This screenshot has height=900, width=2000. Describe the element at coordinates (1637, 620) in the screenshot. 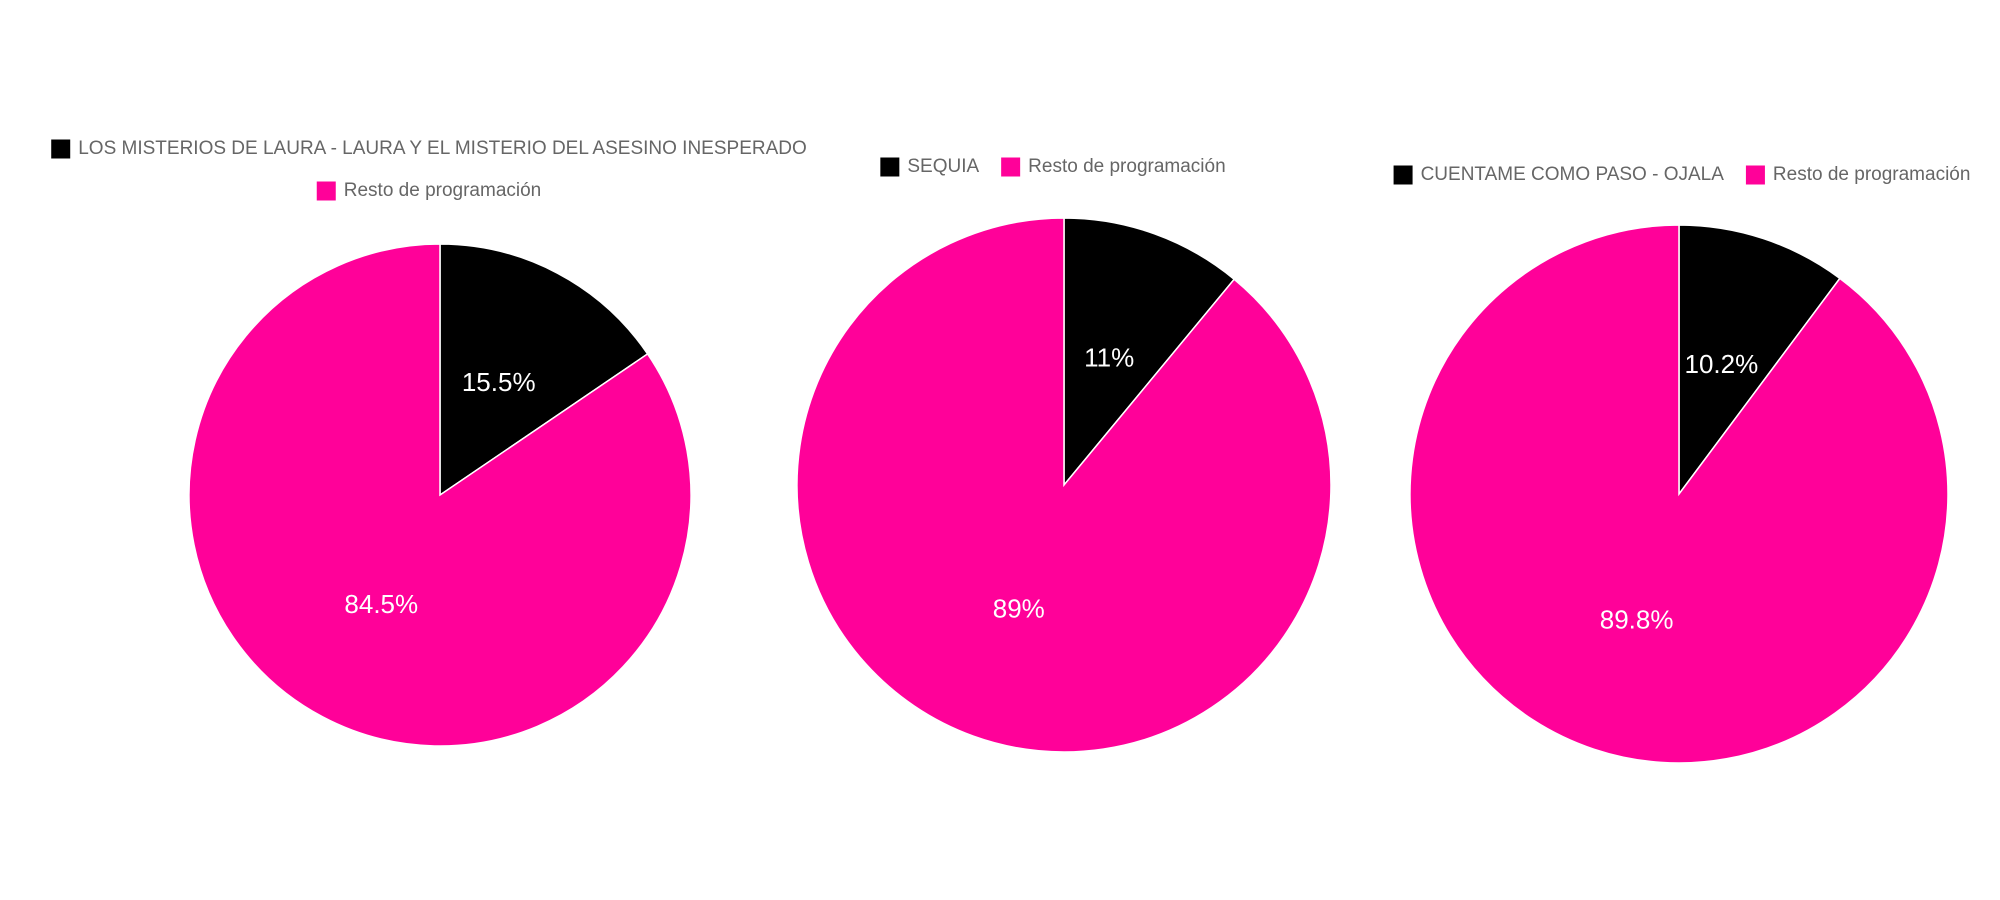

I see `slice-label: 89.8%` at that location.